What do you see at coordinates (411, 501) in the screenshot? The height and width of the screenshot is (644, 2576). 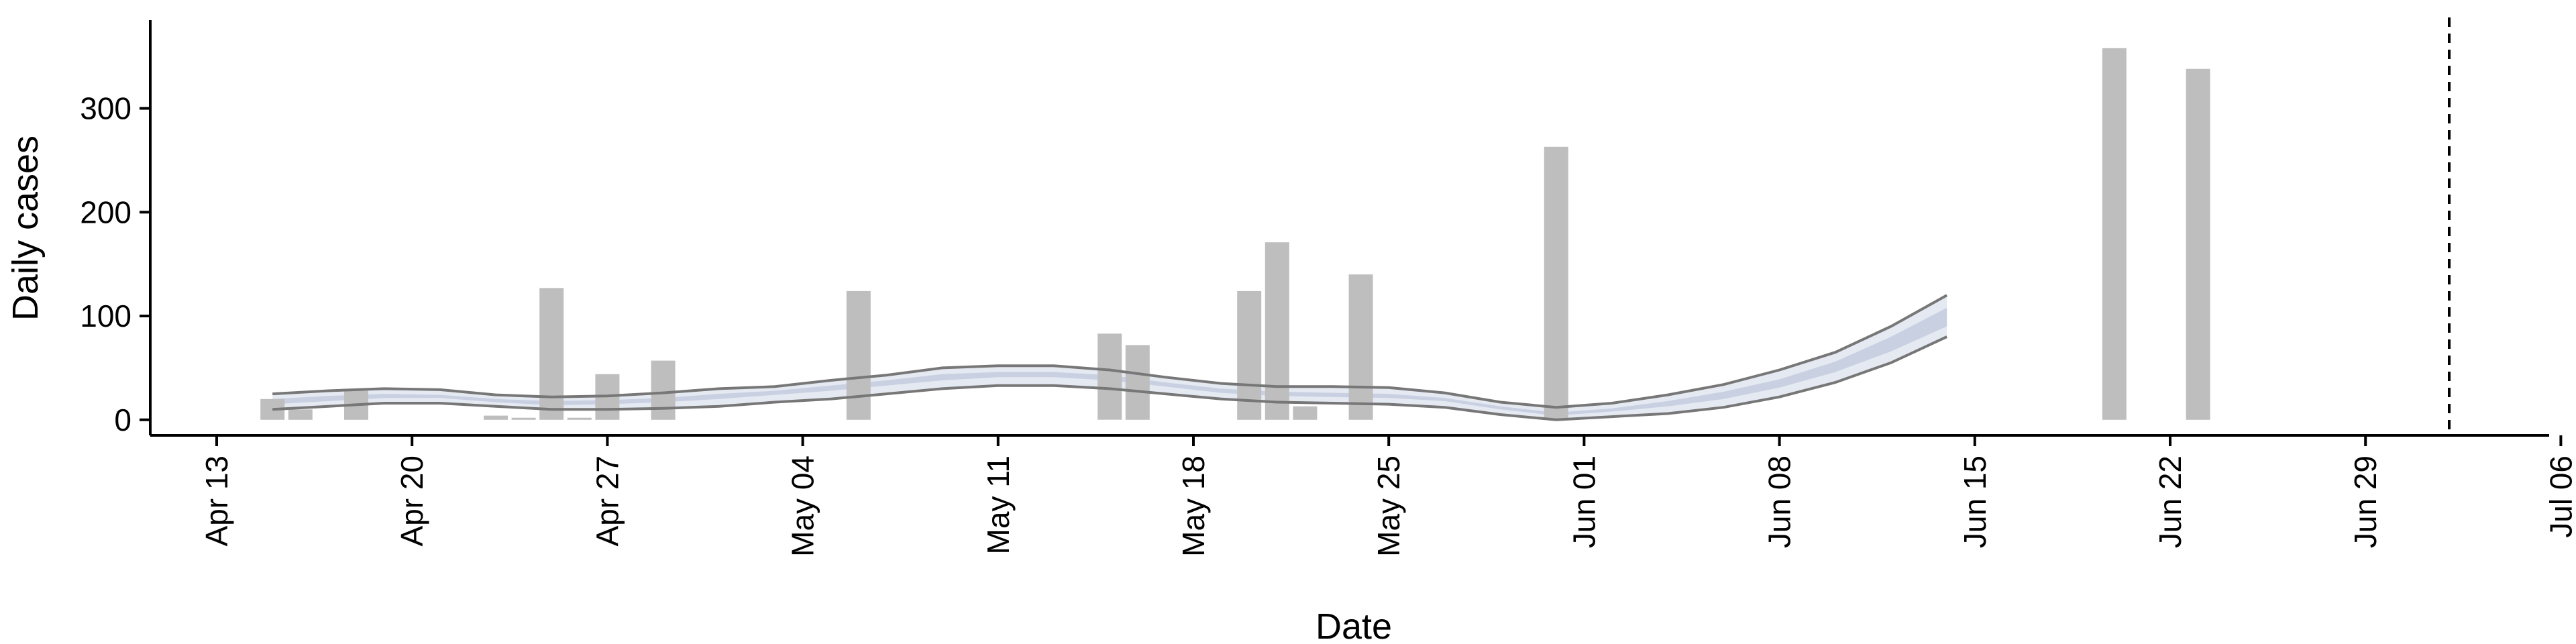 I see `x-tick-label: Apr 20` at bounding box center [411, 501].